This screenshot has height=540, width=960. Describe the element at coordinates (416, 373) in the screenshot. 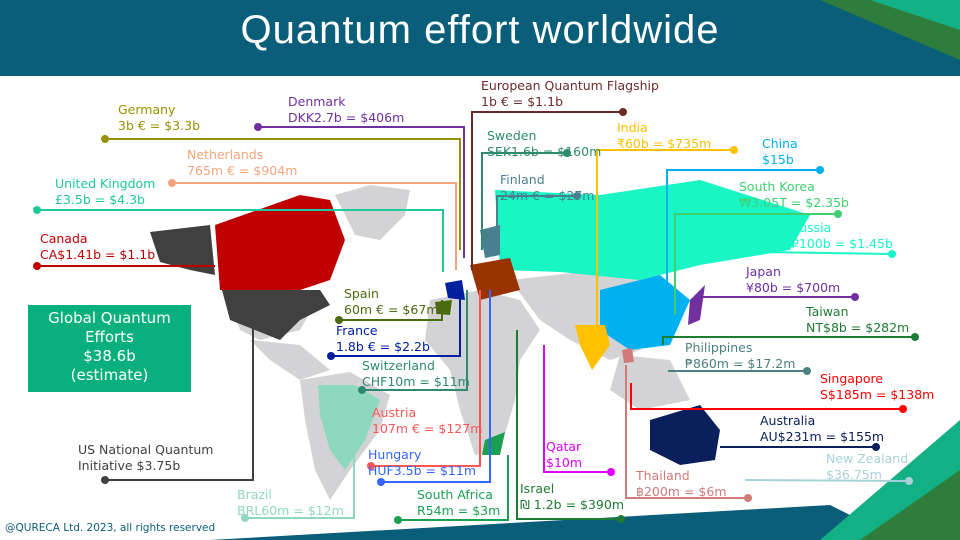

I see `label-switzerland: Switzerland CHF10m = $11m` at that location.